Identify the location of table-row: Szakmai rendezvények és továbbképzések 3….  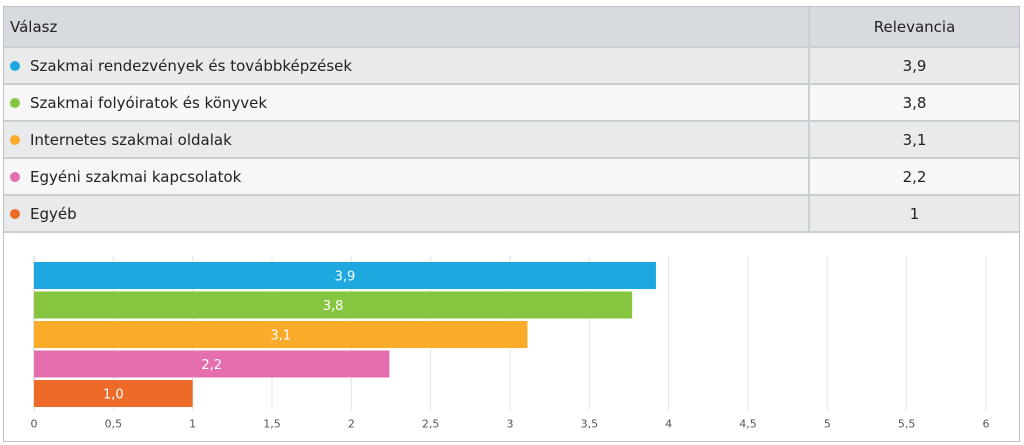
(511, 66).